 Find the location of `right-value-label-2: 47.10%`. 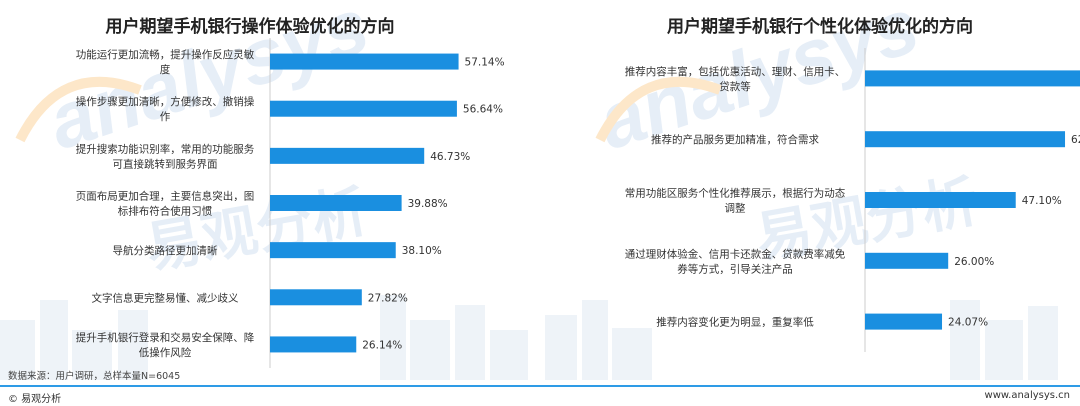

right-value-label-2: 47.10% is located at coordinates (1042, 201).